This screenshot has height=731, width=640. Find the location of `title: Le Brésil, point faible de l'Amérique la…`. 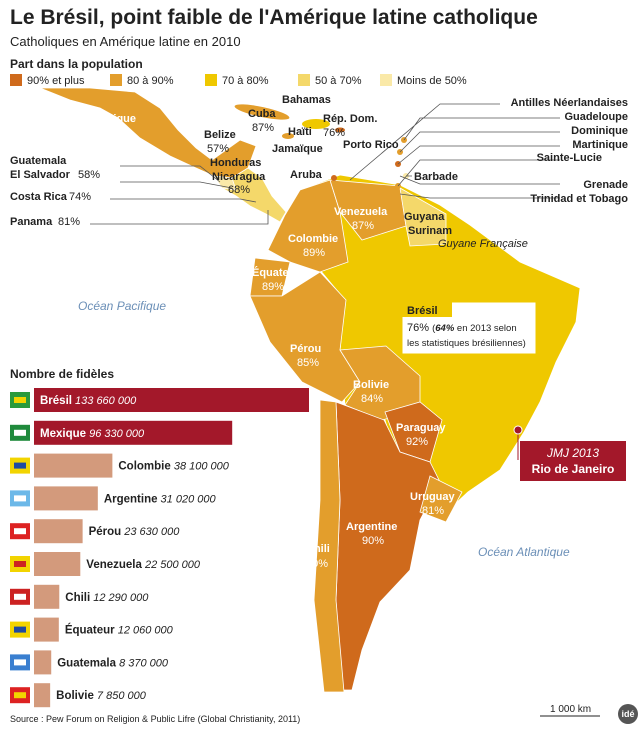

title: Le Brésil, point faible de l'Amérique la… is located at coordinates (274, 17).